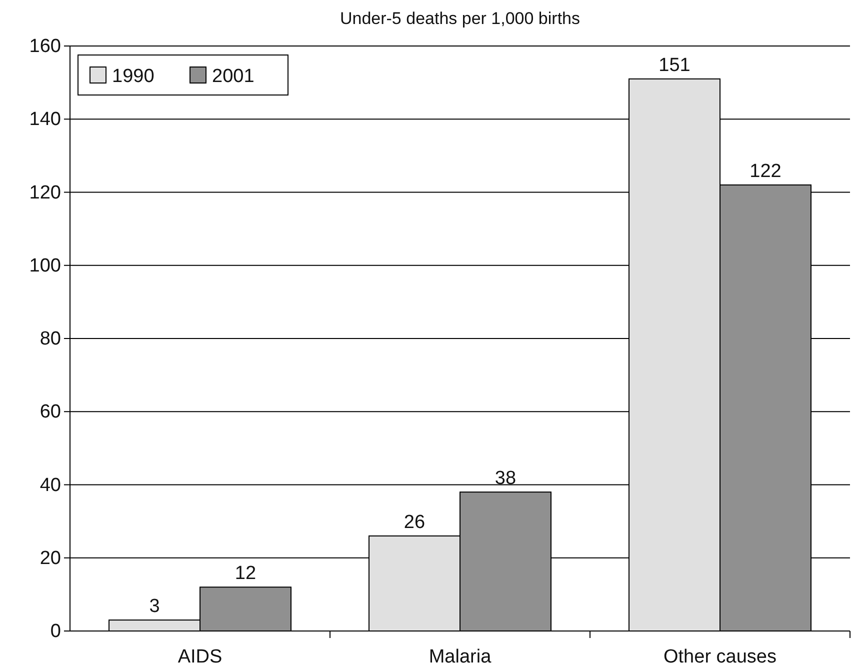 The height and width of the screenshot is (672, 854). What do you see at coordinates (45, 47) in the screenshot?
I see `y-tick-label: 160` at bounding box center [45, 47].